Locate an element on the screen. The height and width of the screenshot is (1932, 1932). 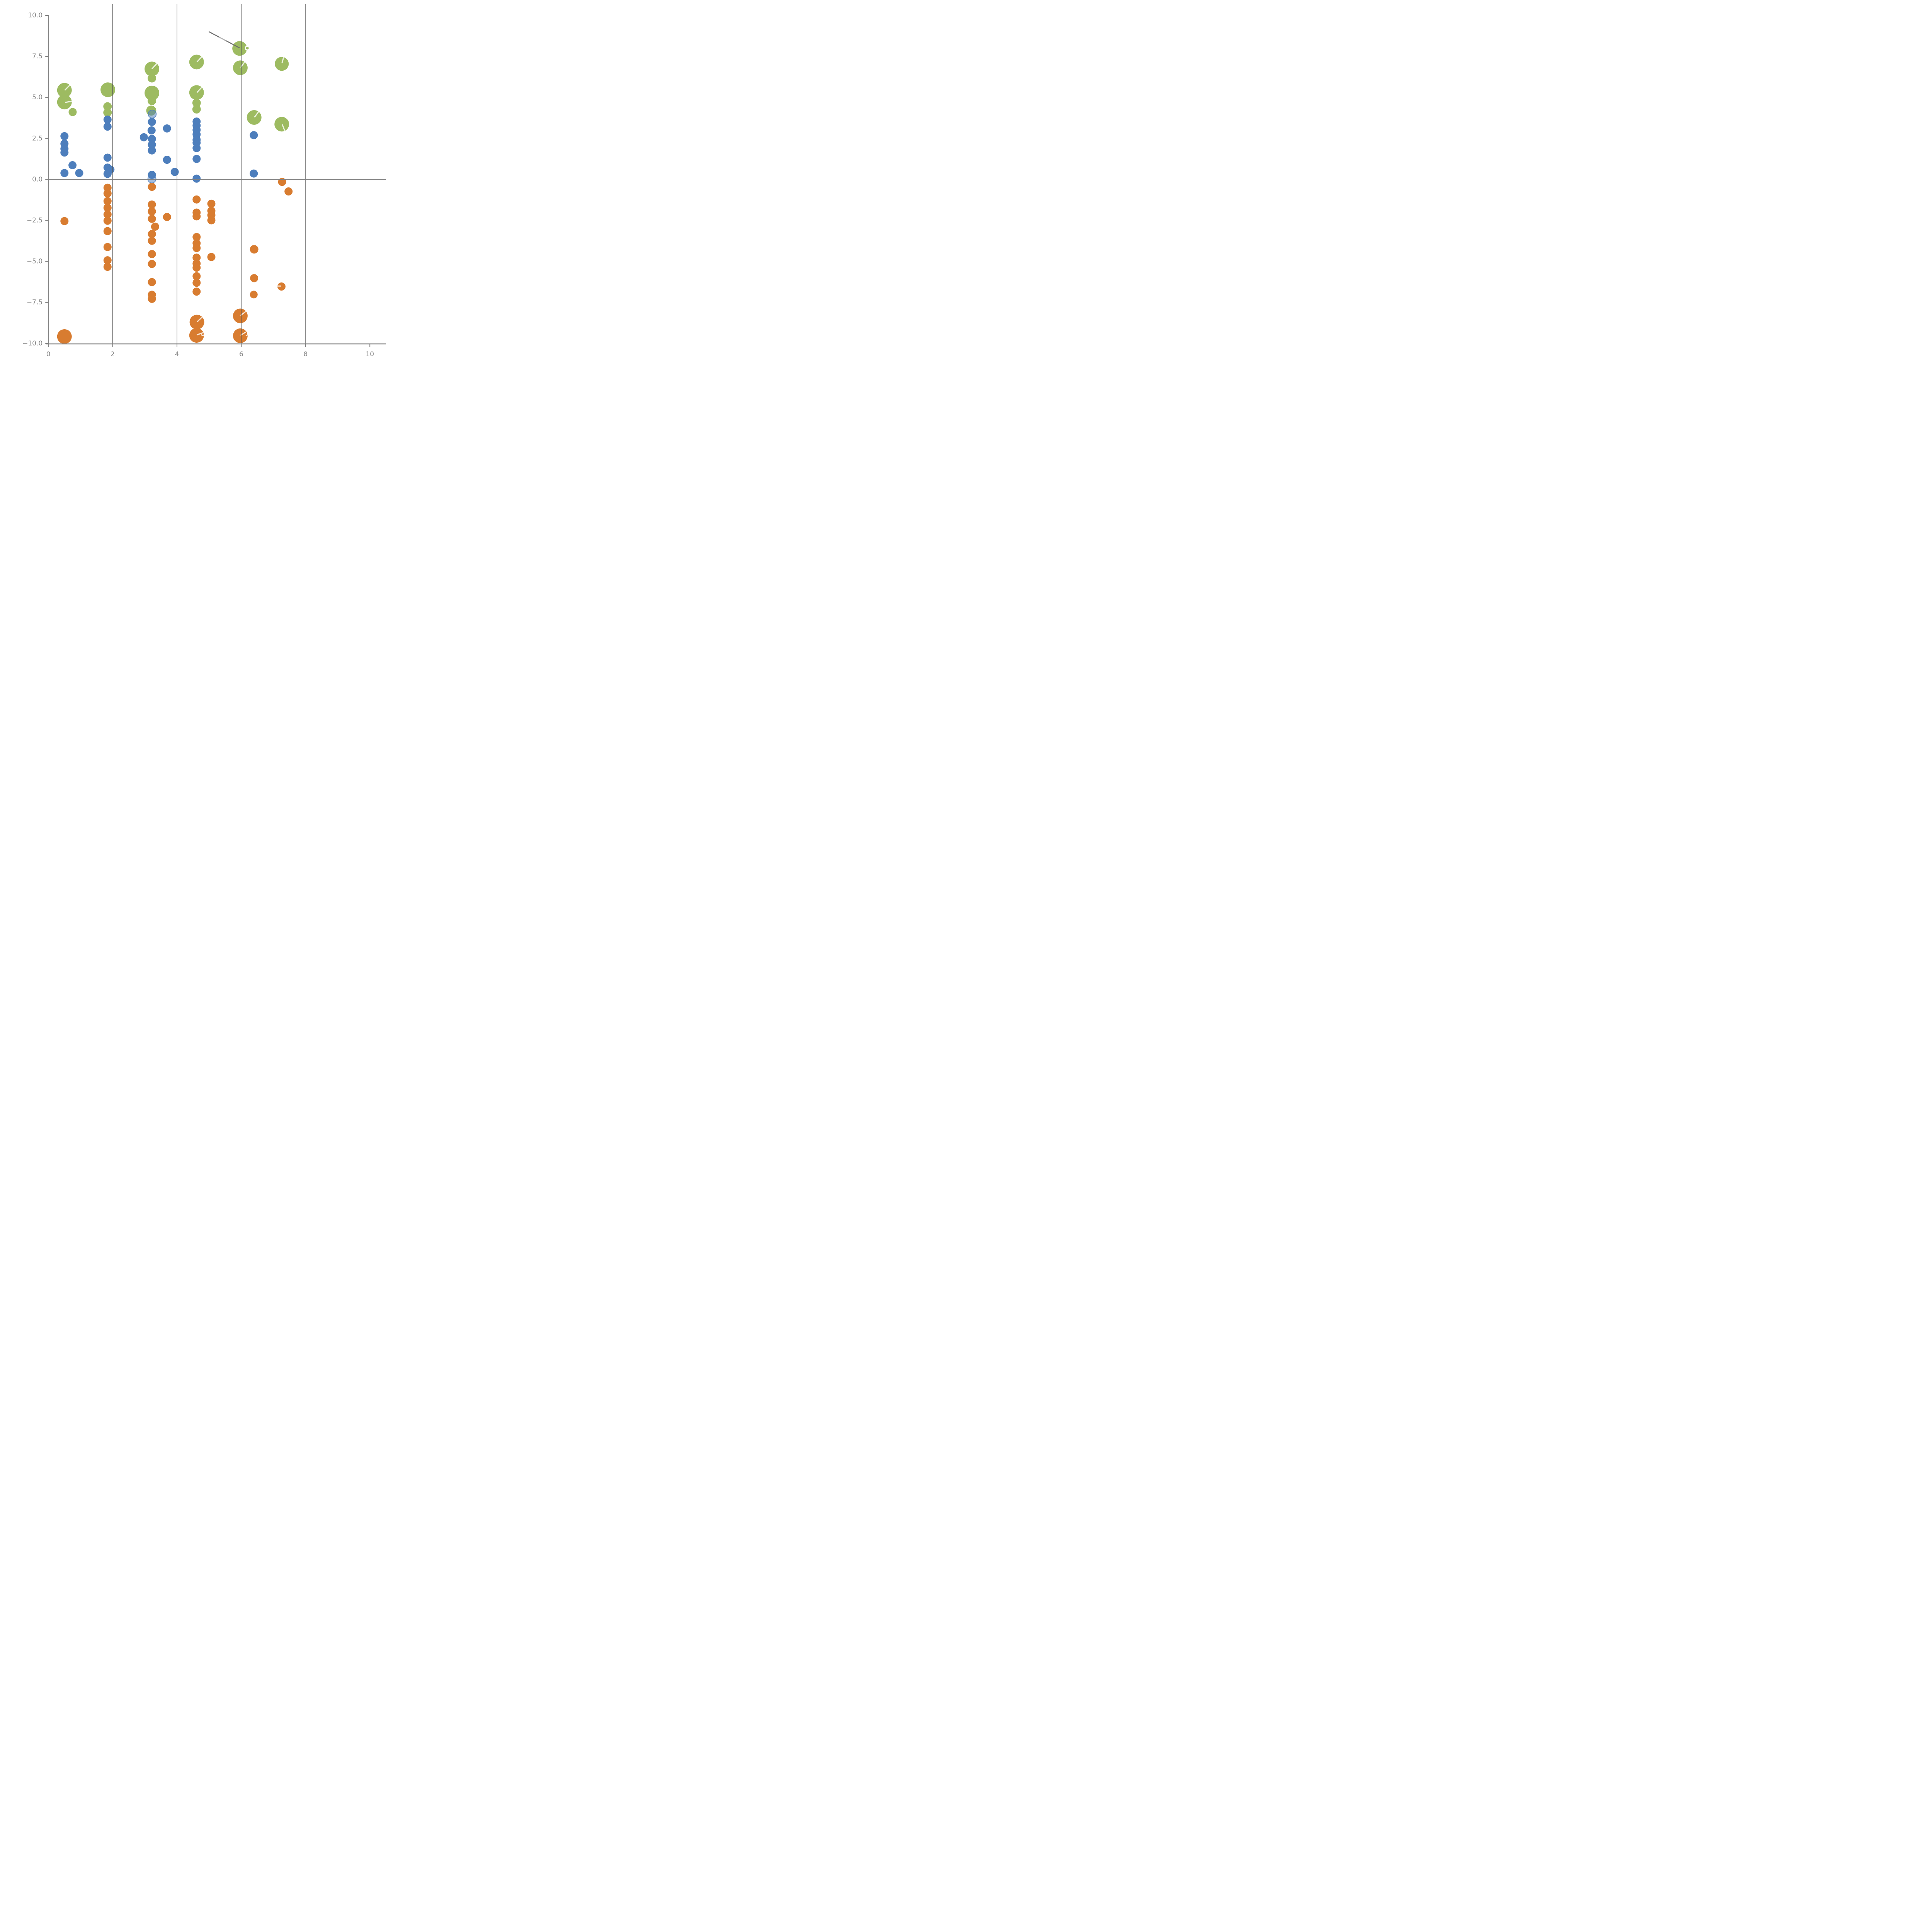
x-tick-label: 10 is located at coordinates (370, 354).